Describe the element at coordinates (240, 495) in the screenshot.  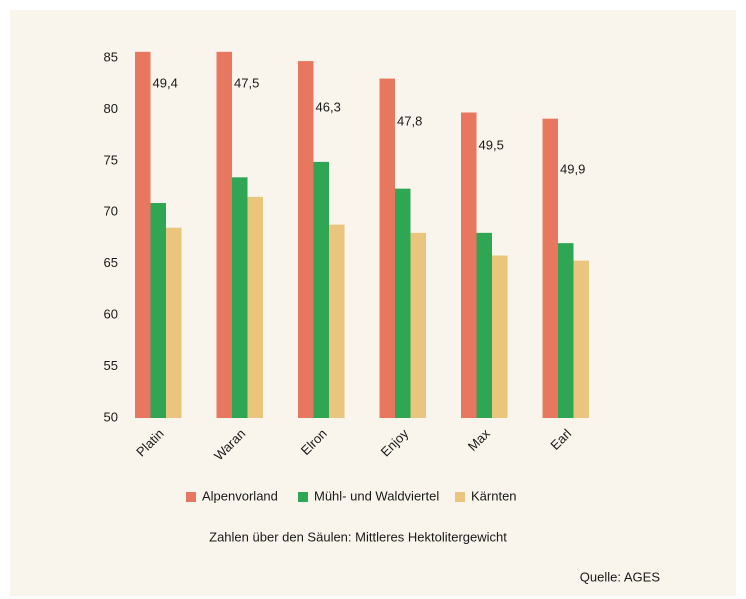
I see `legend-label: Alpenvorland` at that location.